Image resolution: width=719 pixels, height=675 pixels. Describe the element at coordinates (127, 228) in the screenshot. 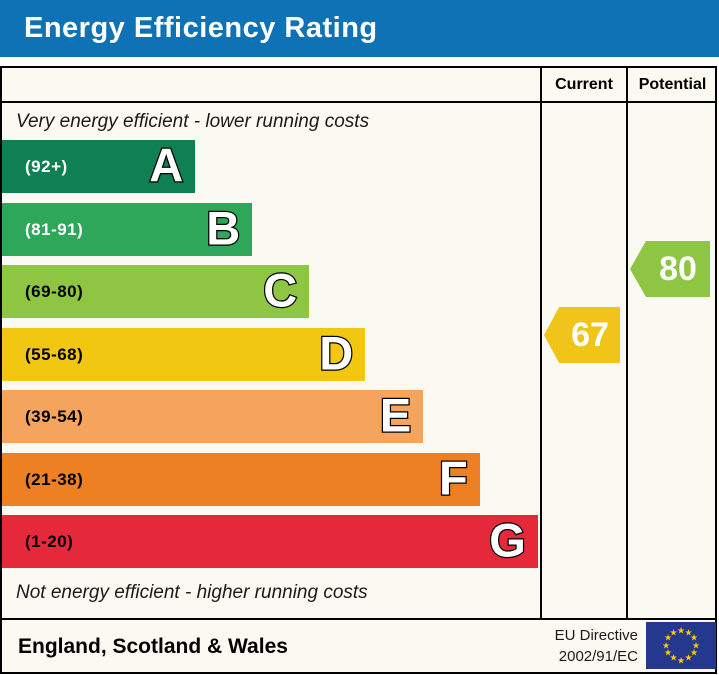

I see `band-row-B: (81-91) B` at that location.